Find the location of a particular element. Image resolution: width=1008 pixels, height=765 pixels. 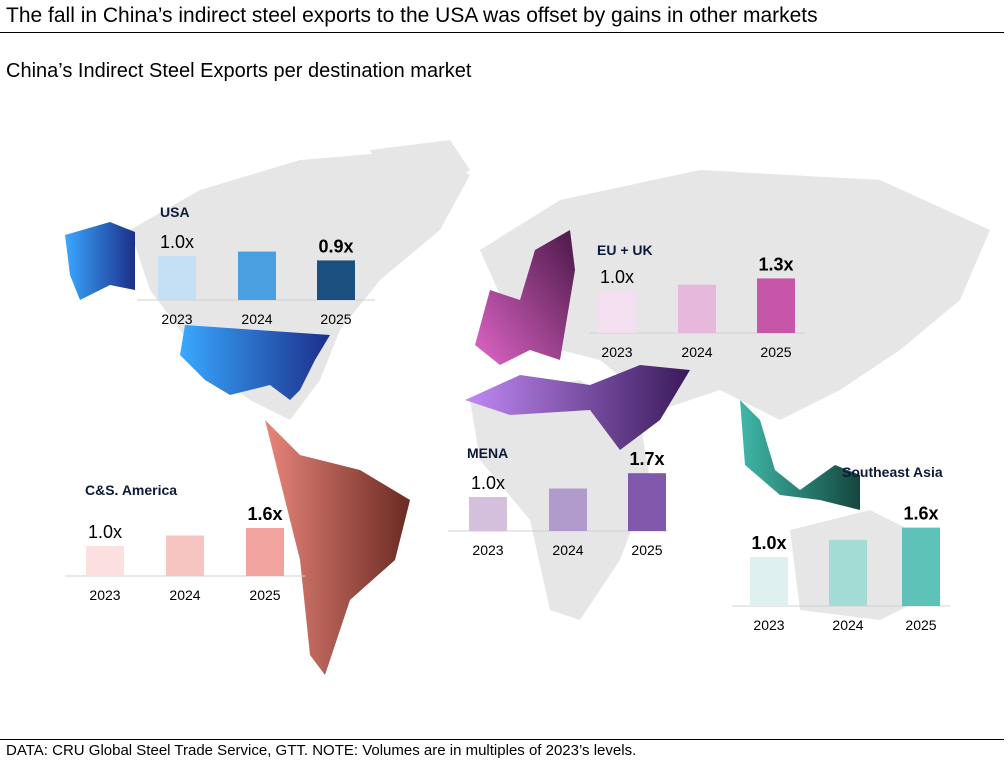

panel-mena: MENA 2023 1.0x 2024 2025 1.7x is located at coordinates (558, 501).